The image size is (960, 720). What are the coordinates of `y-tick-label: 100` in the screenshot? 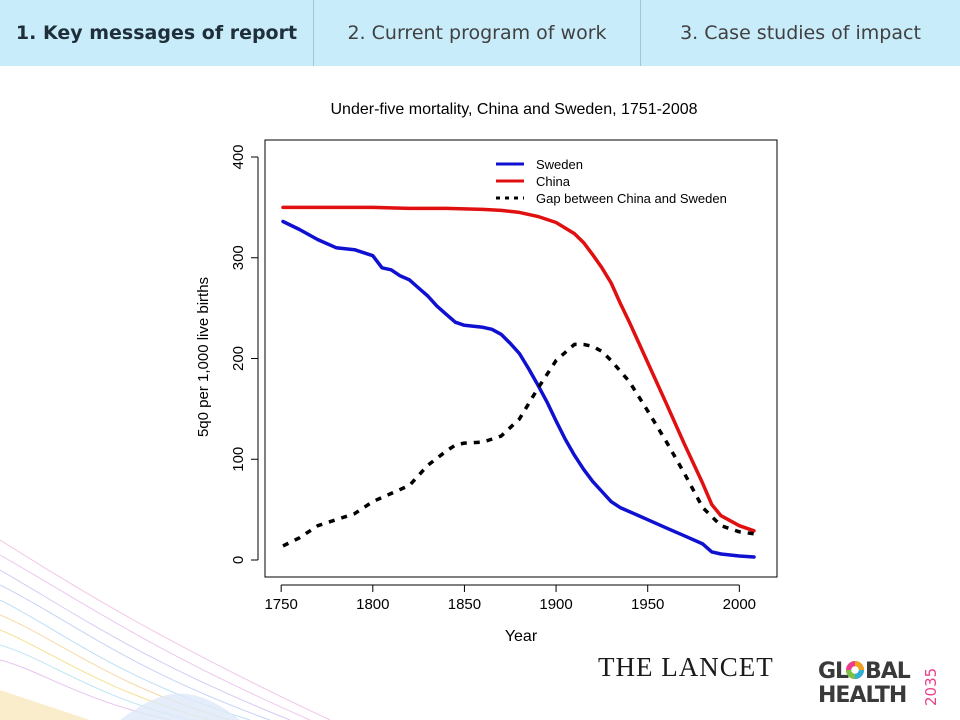 It's located at (238, 459).